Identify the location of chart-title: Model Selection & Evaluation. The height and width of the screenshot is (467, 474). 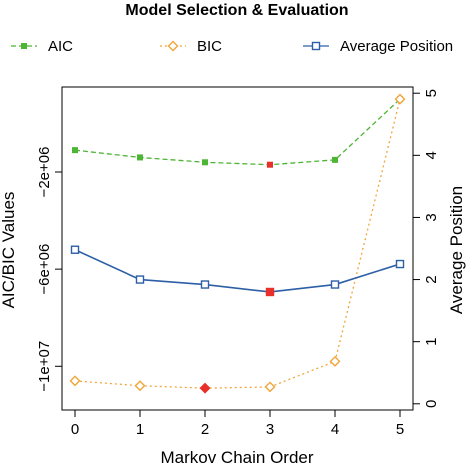
(236, 10).